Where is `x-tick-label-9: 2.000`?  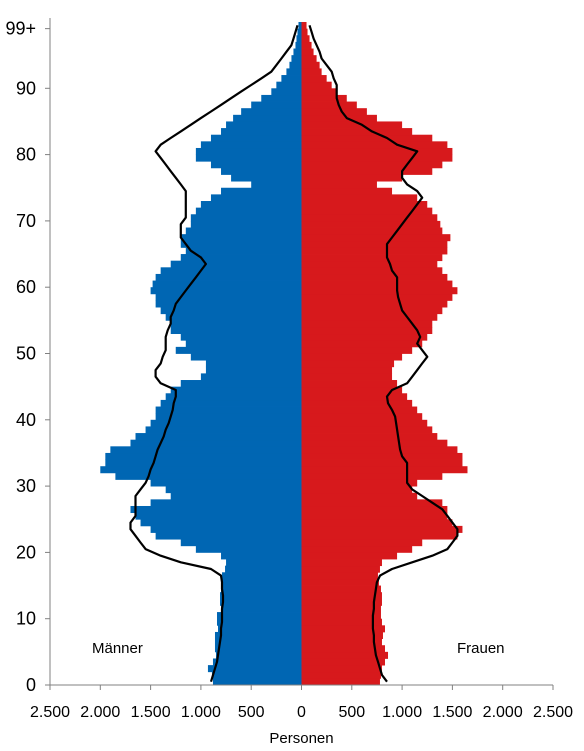
x-tick-label-9: 2.000 is located at coordinates (503, 712).